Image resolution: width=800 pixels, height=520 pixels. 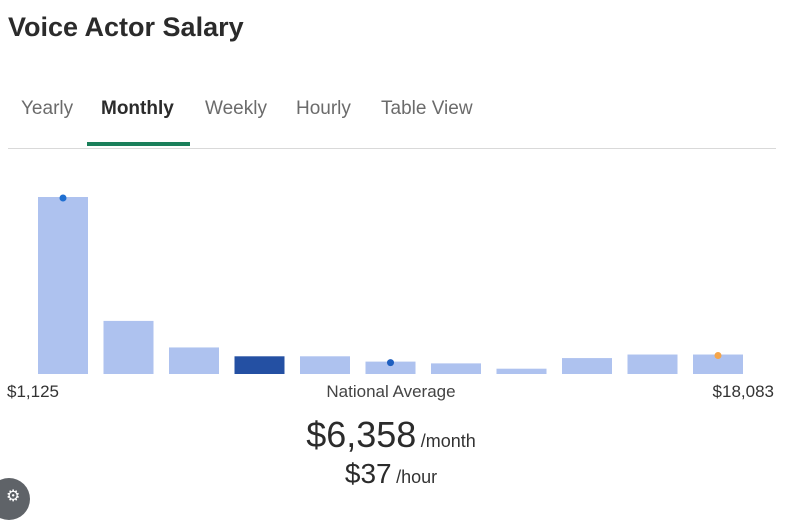 What do you see at coordinates (391, 391) in the screenshot?
I see `national-average-label: National Average` at bounding box center [391, 391].